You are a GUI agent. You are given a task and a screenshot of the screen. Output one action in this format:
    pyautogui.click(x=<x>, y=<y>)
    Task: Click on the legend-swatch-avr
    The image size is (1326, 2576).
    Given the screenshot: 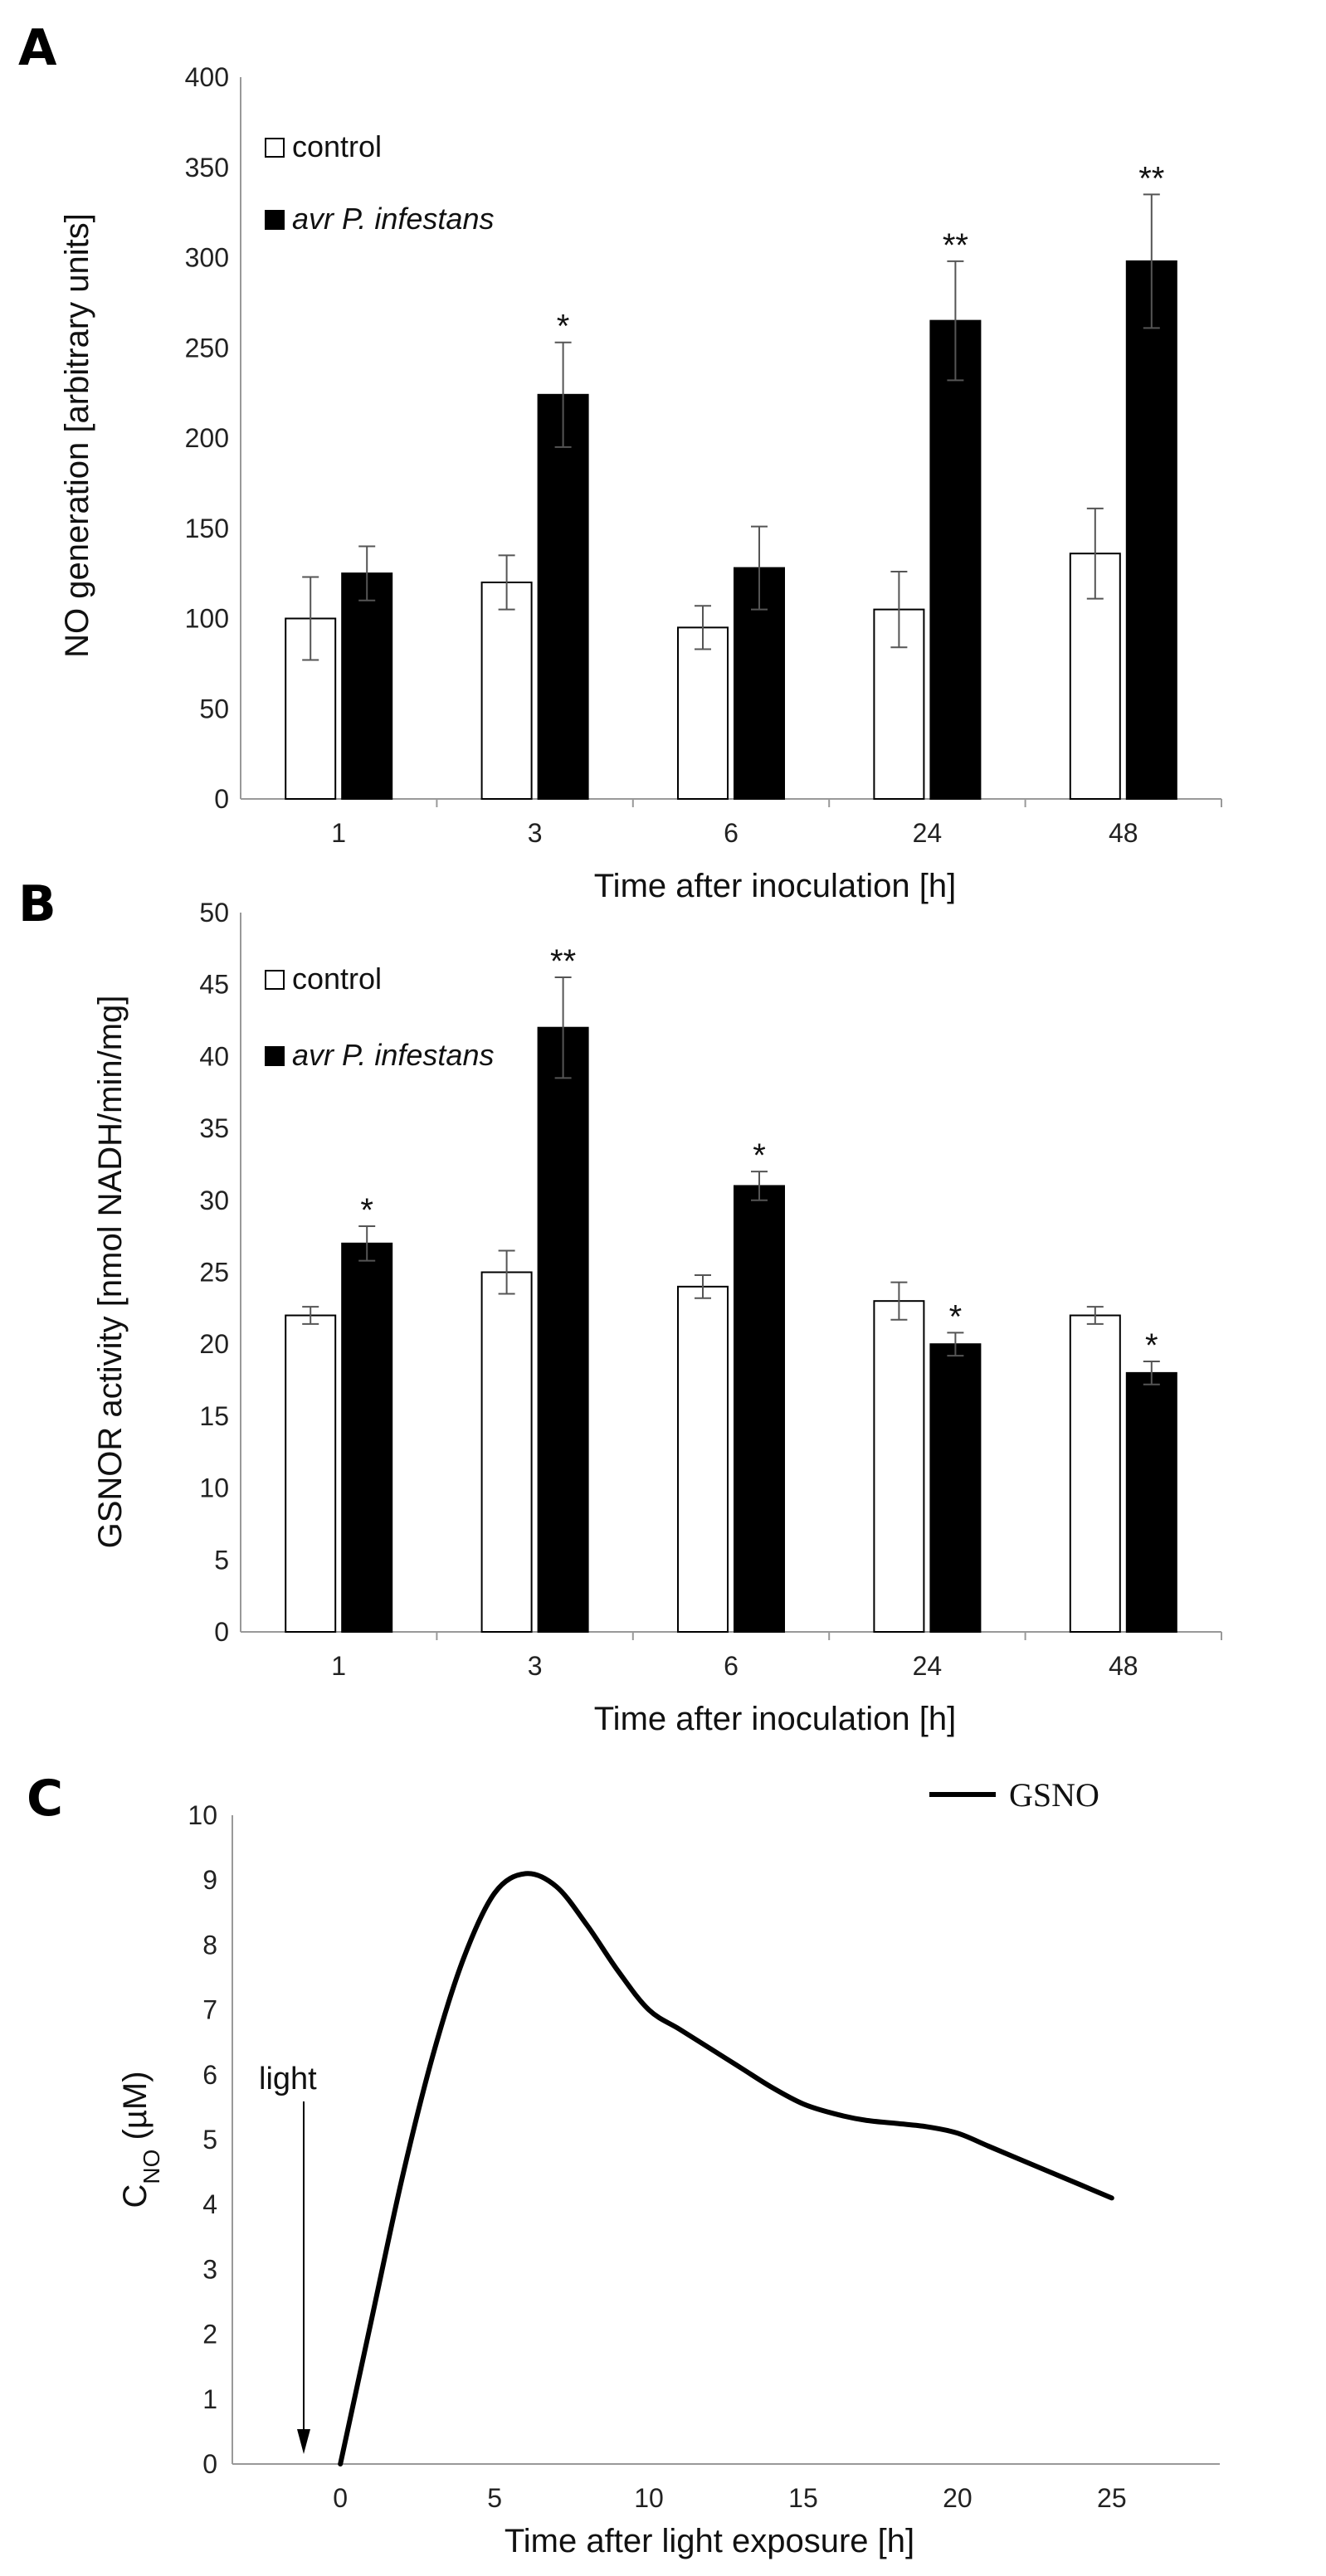 What is the action you would take?
    pyautogui.click(x=275, y=220)
    